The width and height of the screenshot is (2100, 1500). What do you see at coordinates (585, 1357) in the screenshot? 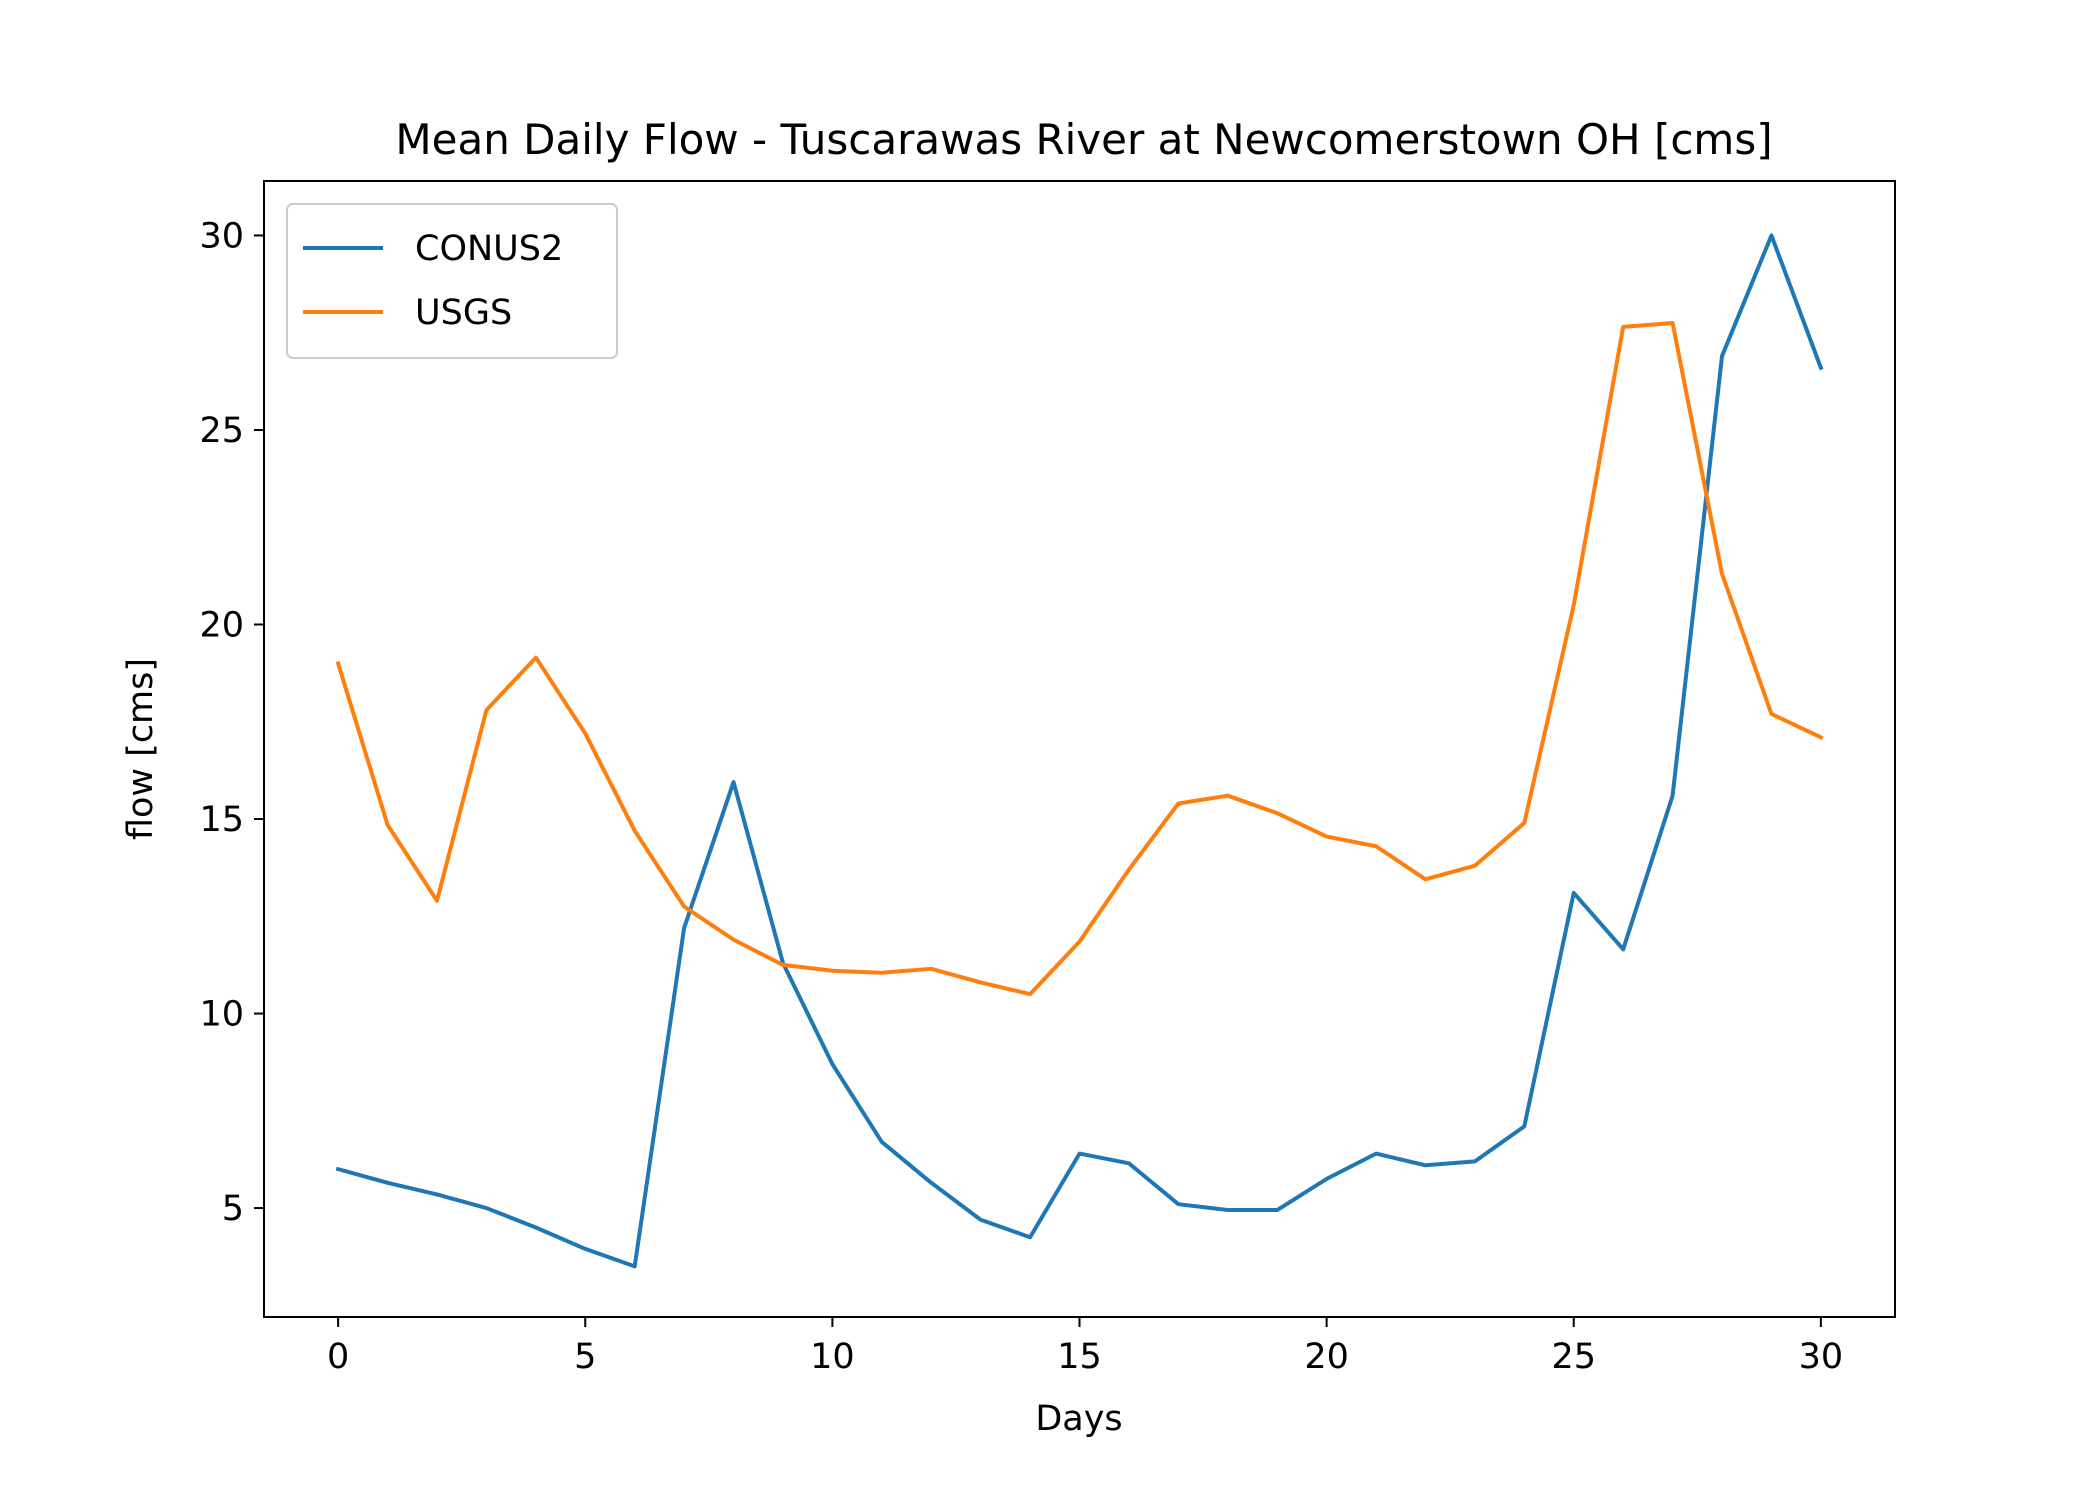
I see `x-tick-label: 5` at bounding box center [585, 1357].